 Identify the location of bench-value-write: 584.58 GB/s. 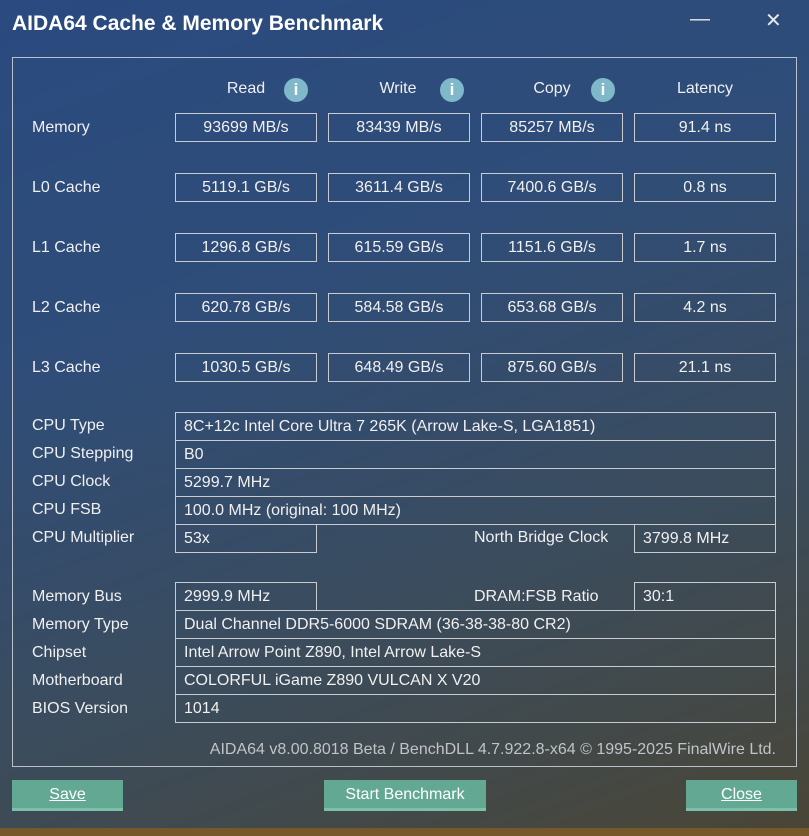
(399, 307).